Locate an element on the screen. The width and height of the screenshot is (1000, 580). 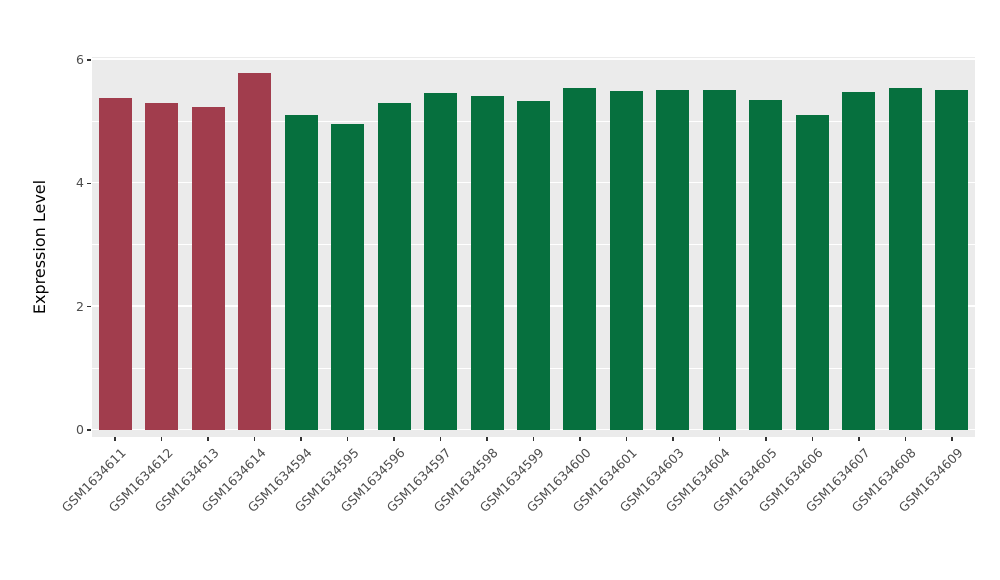
bar-GSM1634595 is located at coordinates (348, 276).